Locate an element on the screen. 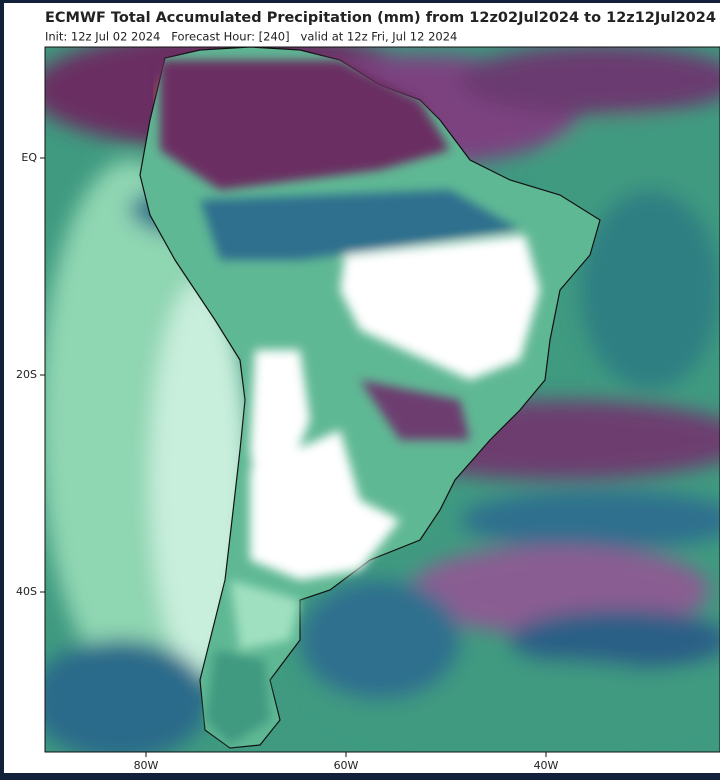 The height and width of the screenshot is (780, 720). lon-label: 80W is located at coordinates (146, 765).